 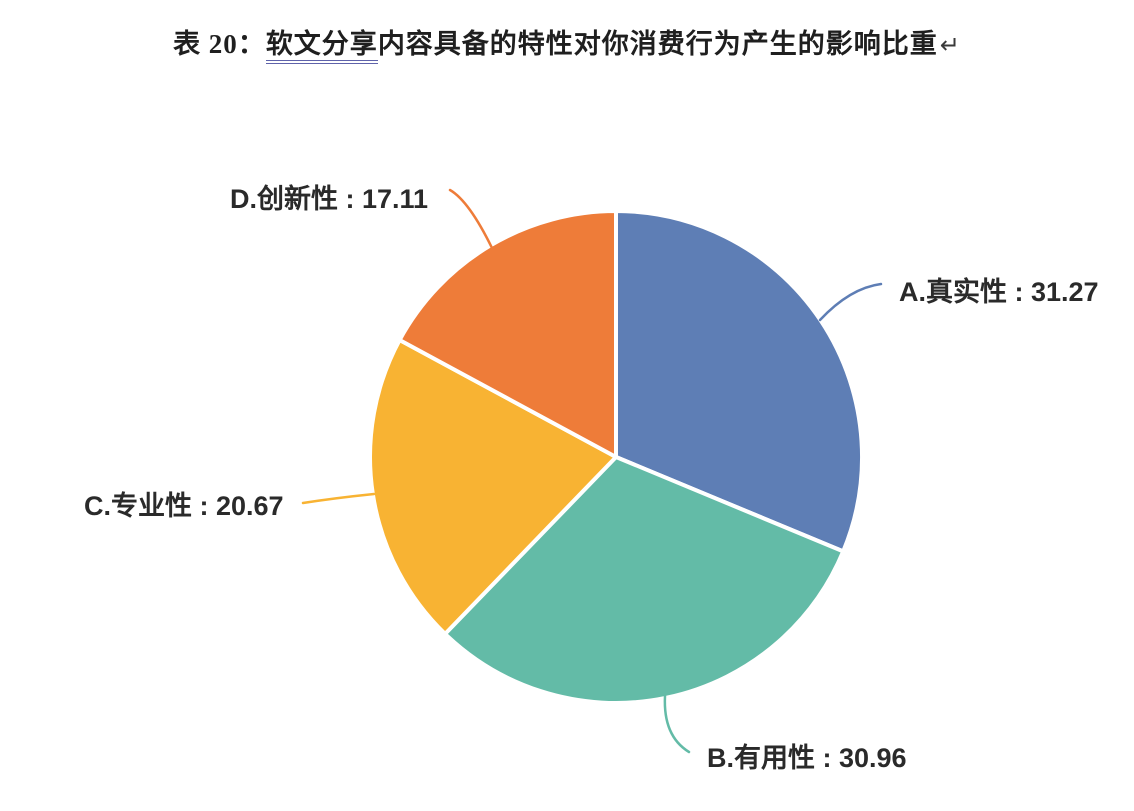 What do you see at coordinates (338, 498) in the screenshot?
I see `leader-line-c` at bounding box center [338, 498].